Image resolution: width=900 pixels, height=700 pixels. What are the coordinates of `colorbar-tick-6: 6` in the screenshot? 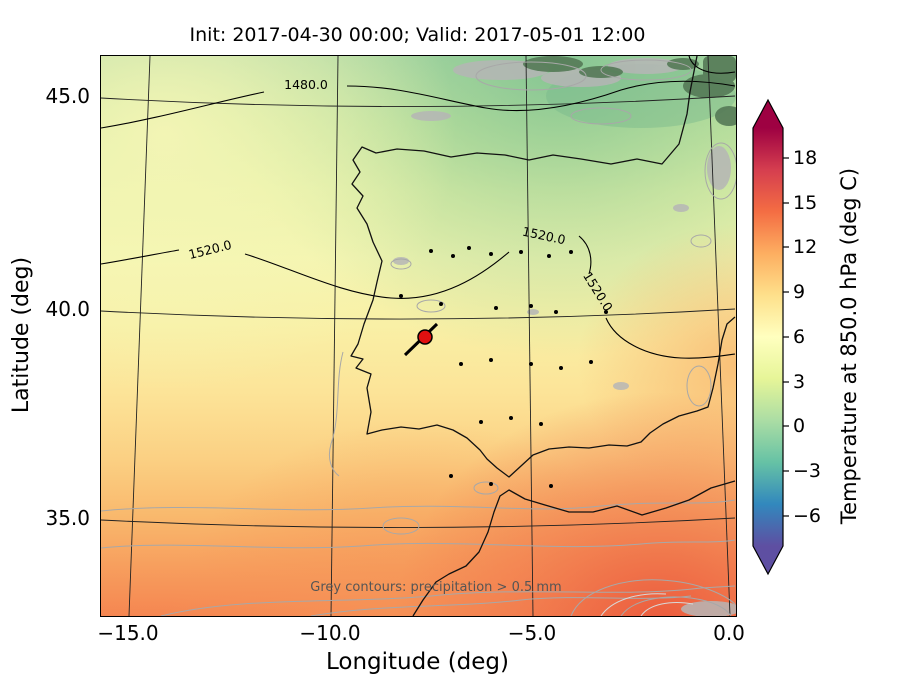 It's located at (799, 337).